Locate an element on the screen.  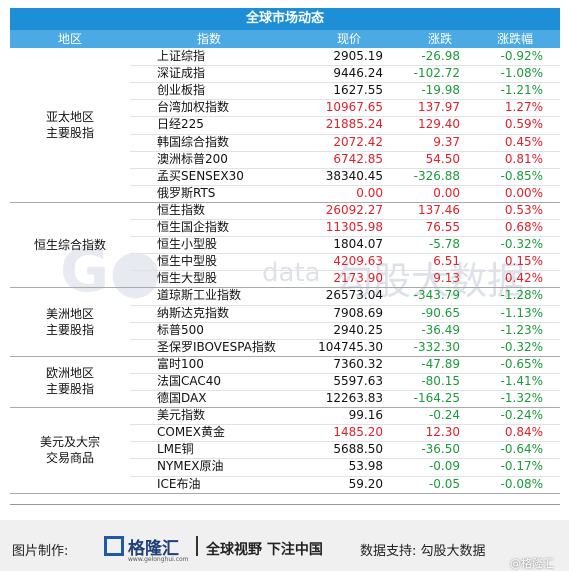
index-value: -102.72 is located at coordinates (436, 73).